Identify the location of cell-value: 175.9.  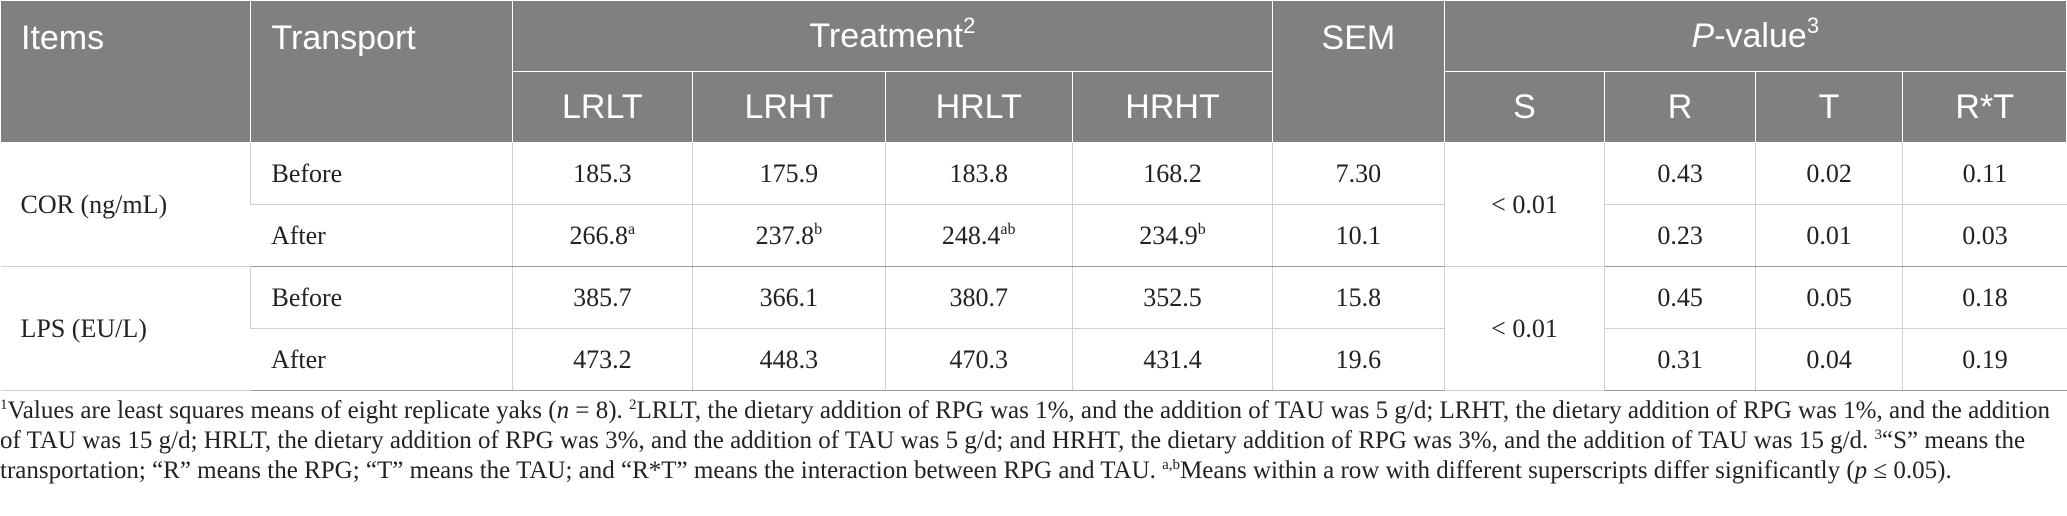
(789, 173).